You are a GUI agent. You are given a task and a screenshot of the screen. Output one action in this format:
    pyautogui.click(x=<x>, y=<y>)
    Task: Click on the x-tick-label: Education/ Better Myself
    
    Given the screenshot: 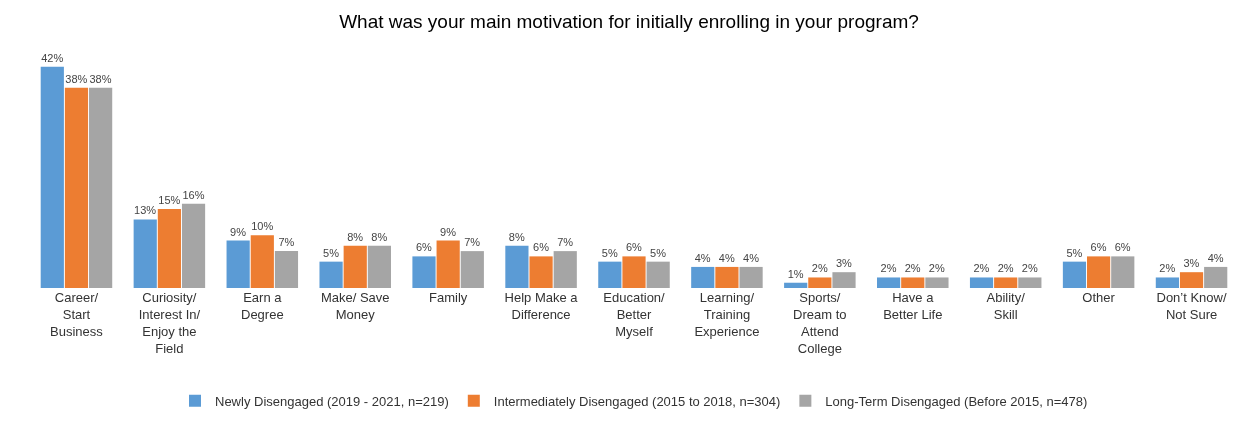 What is the action you would take?
    pyautogui.click(x=634, y=314)
    